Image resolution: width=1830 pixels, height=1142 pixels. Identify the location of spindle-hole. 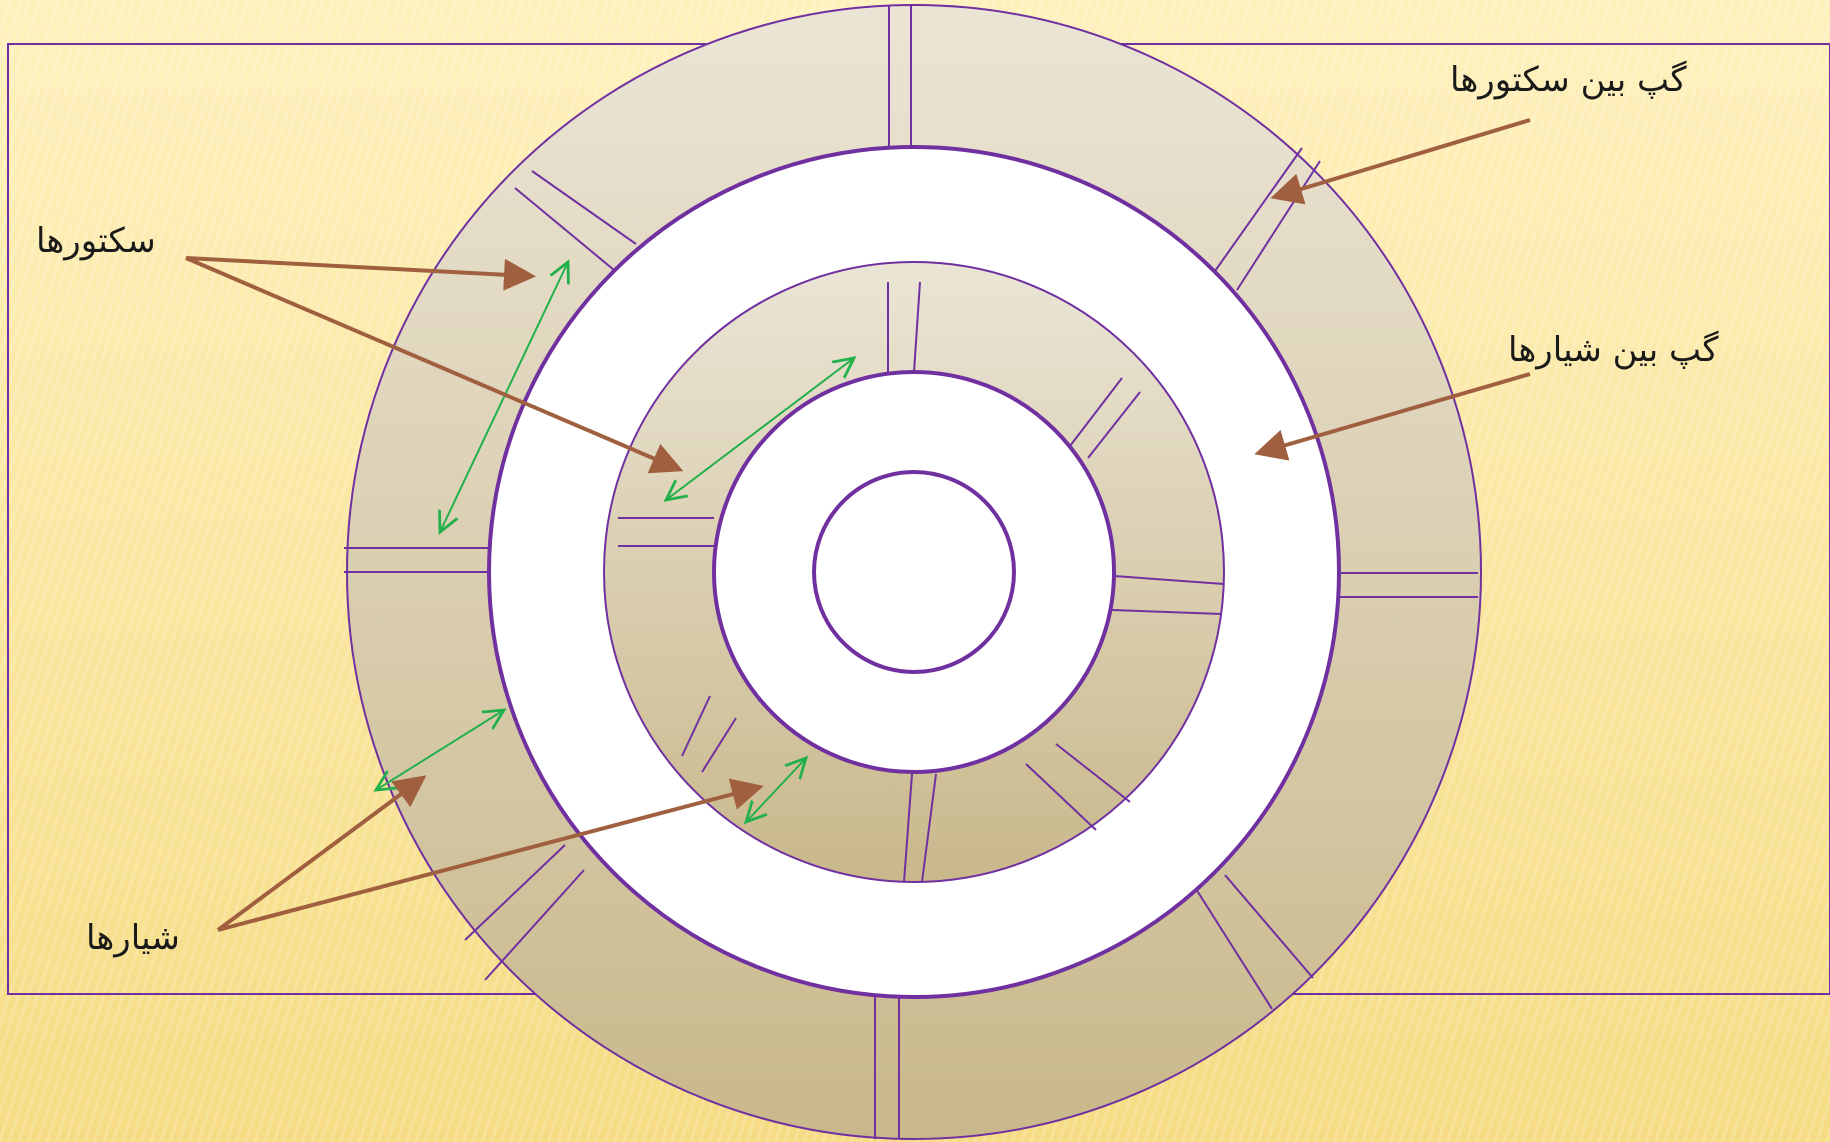
(914, 572).